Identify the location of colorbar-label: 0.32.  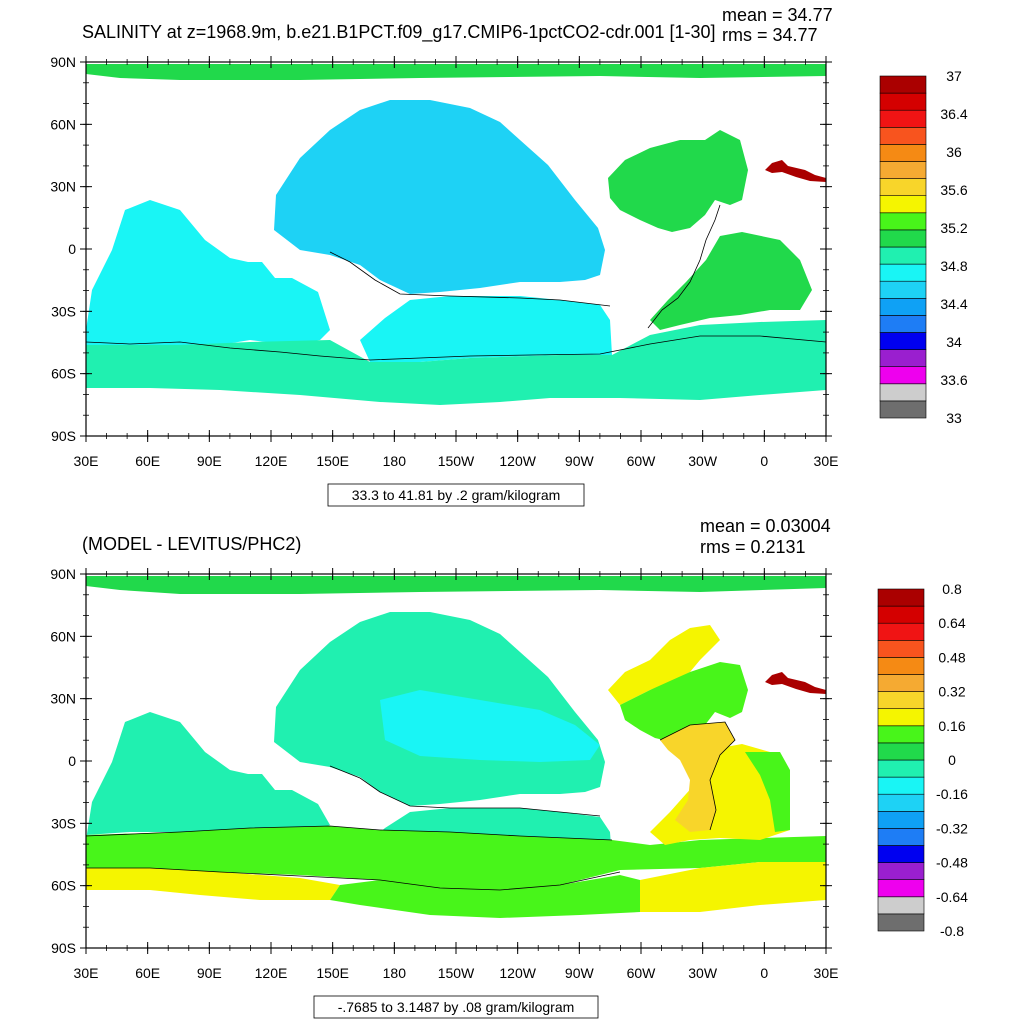
(951, 692).